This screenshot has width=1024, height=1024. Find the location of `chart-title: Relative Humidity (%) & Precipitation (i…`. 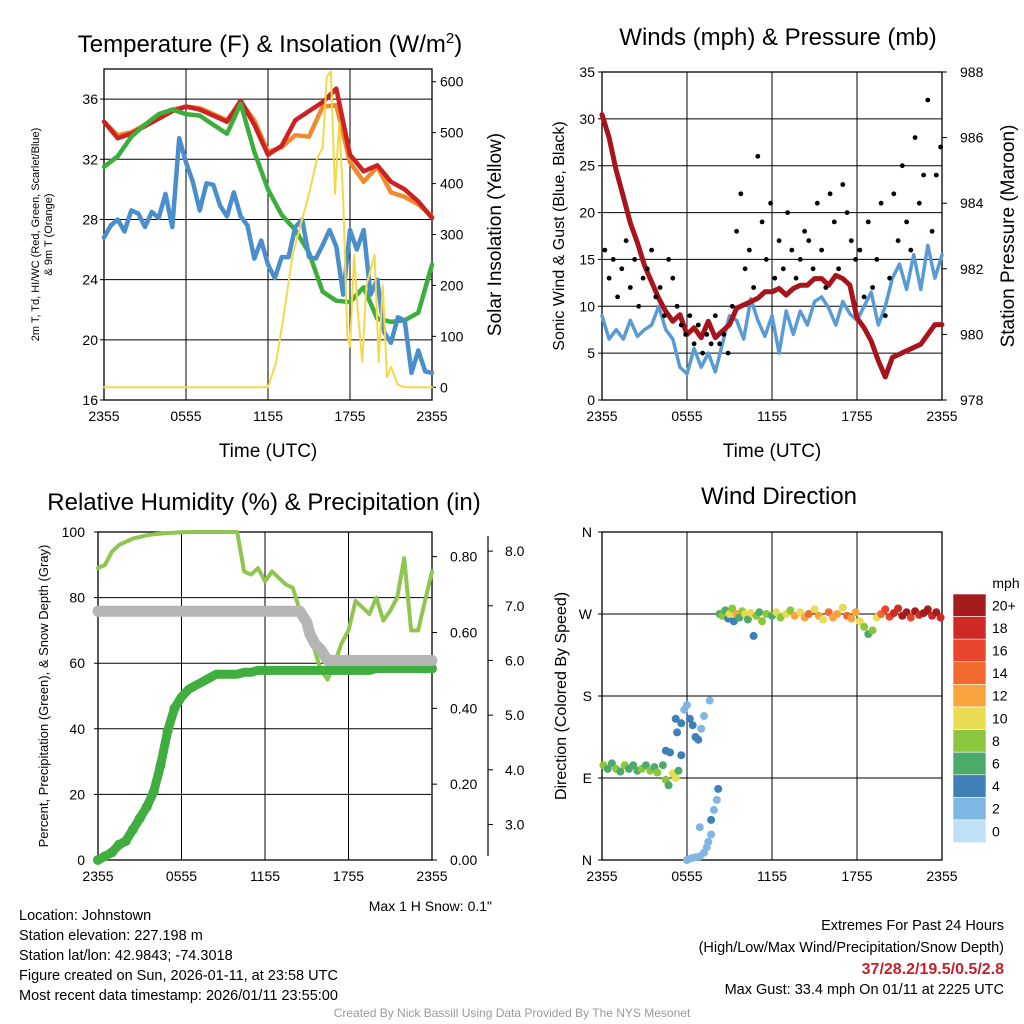

chart-title: Relative Humidity (%) & Precipitation (i… is located at coordinates (263, 502).